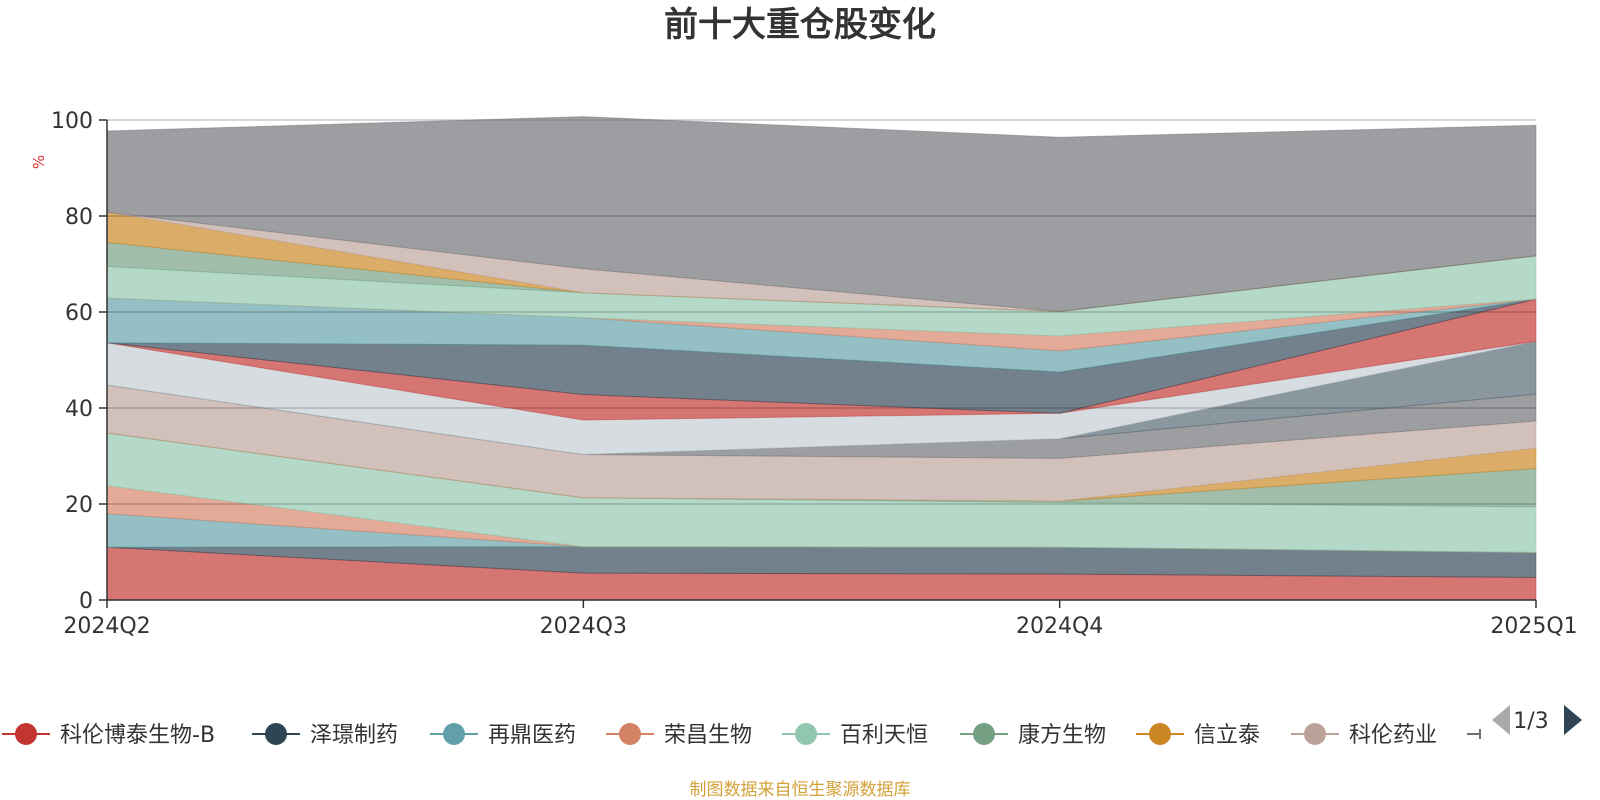 The image size is (1600, 800). What do you see at coordinates (1474, 734) in the screenshot?
I see `legend-item-partial` at bounding box center [1474, 734].